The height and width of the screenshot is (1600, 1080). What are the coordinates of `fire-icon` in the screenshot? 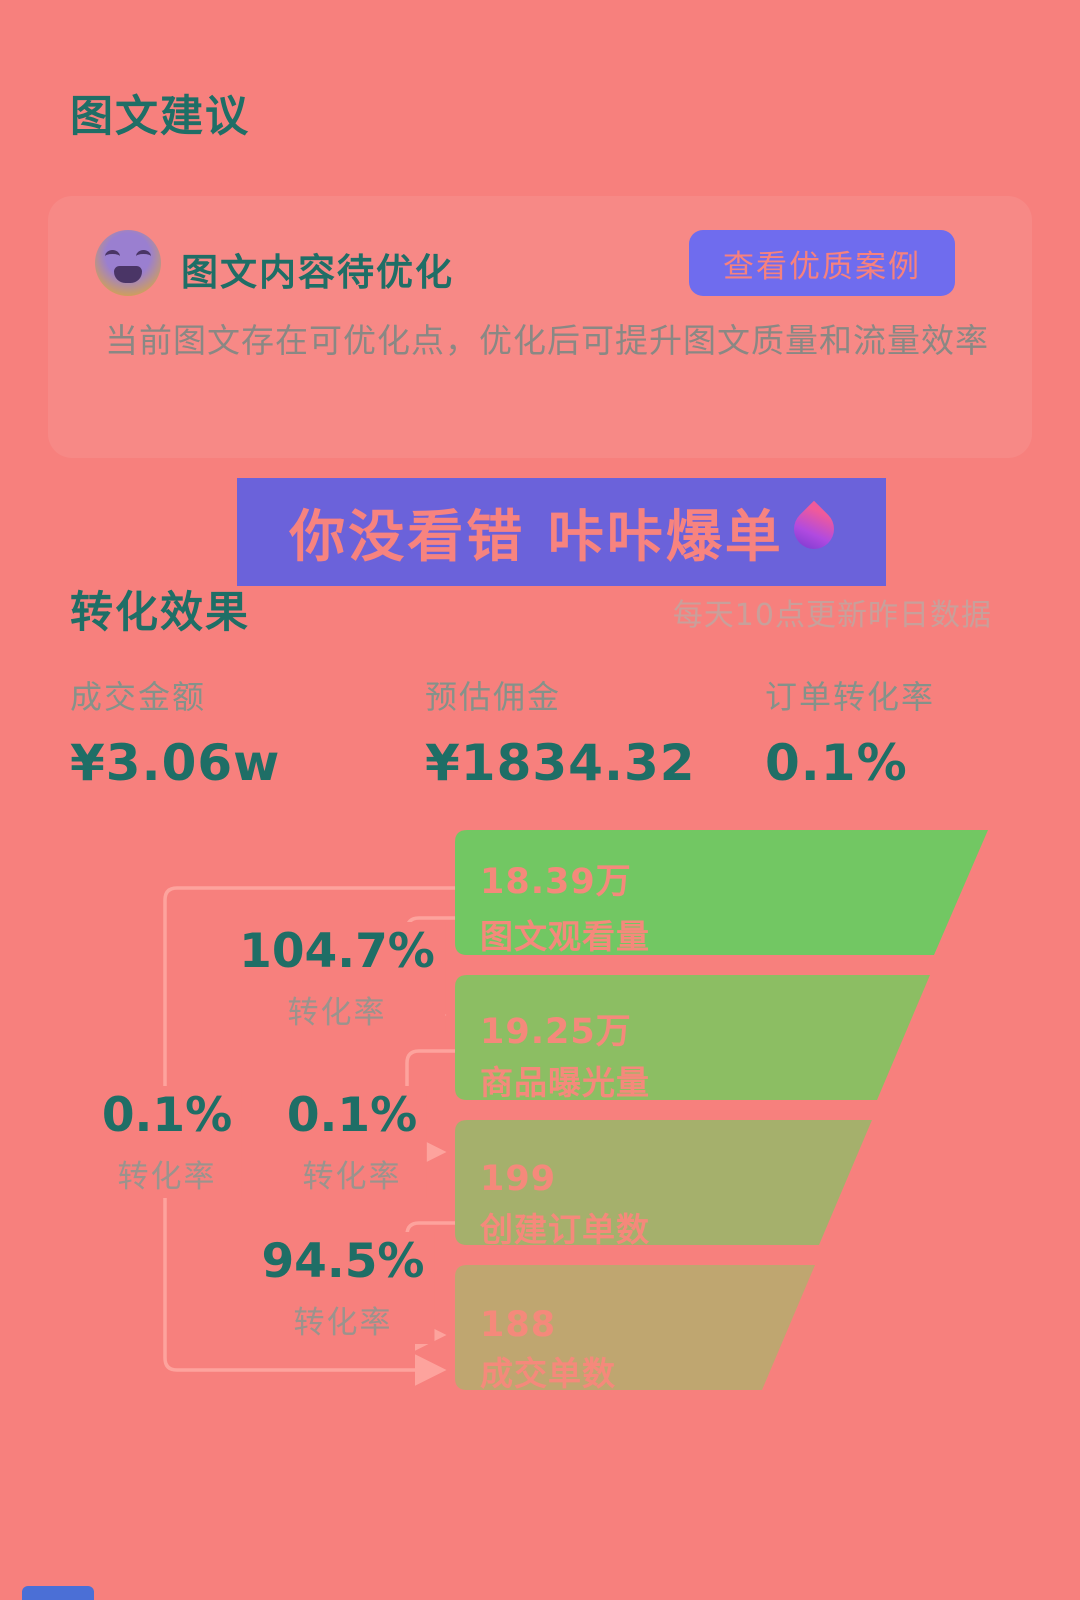 It's located at (814, 529).